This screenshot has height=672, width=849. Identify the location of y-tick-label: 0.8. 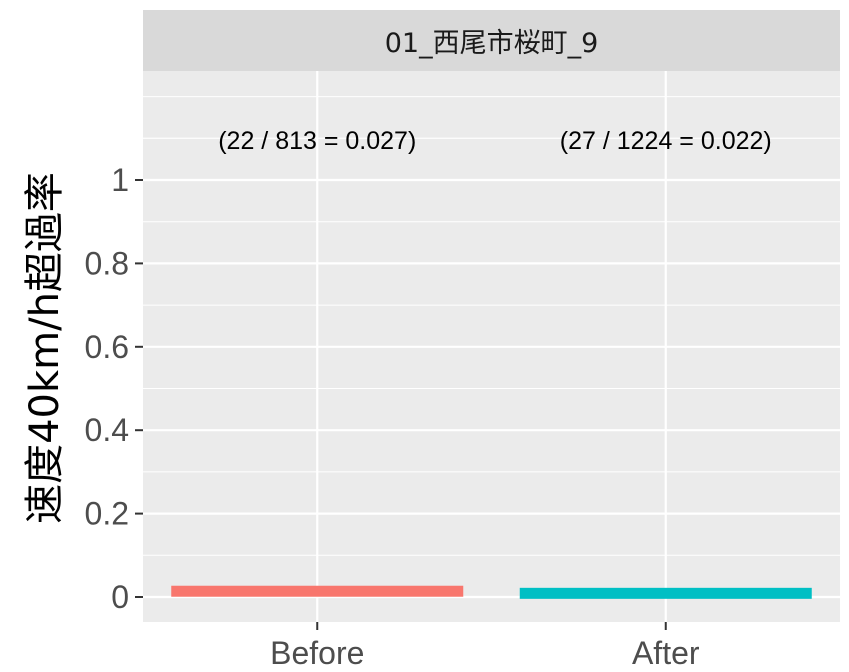
(107, 263).